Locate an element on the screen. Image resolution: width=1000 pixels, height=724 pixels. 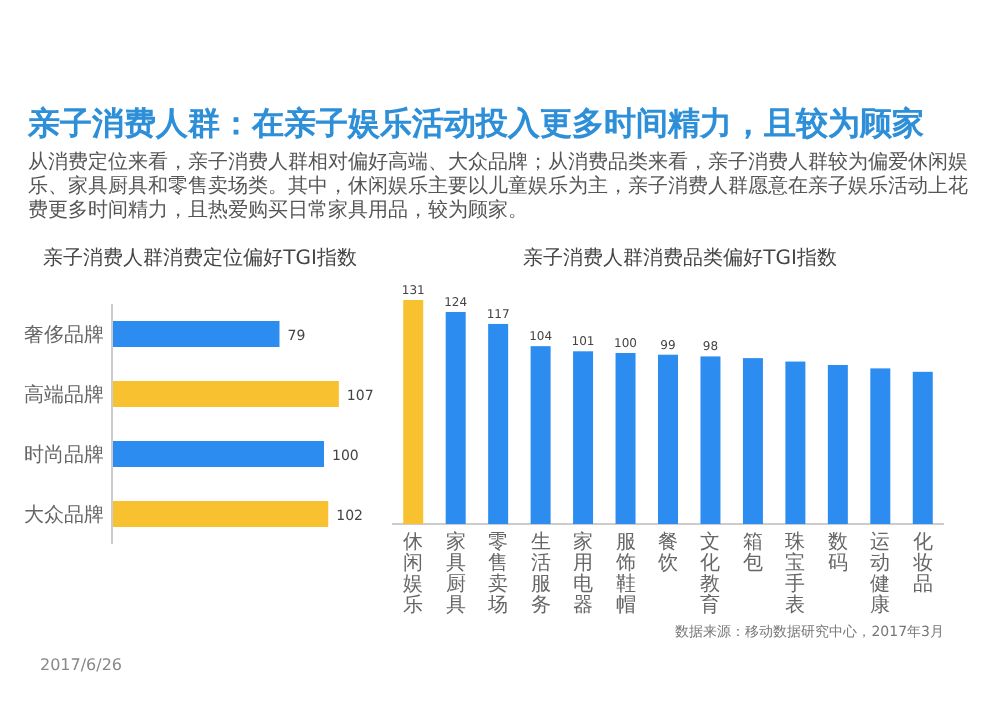
x-tick-label: 休闲娱乐 is located at coordinates (413, 574).